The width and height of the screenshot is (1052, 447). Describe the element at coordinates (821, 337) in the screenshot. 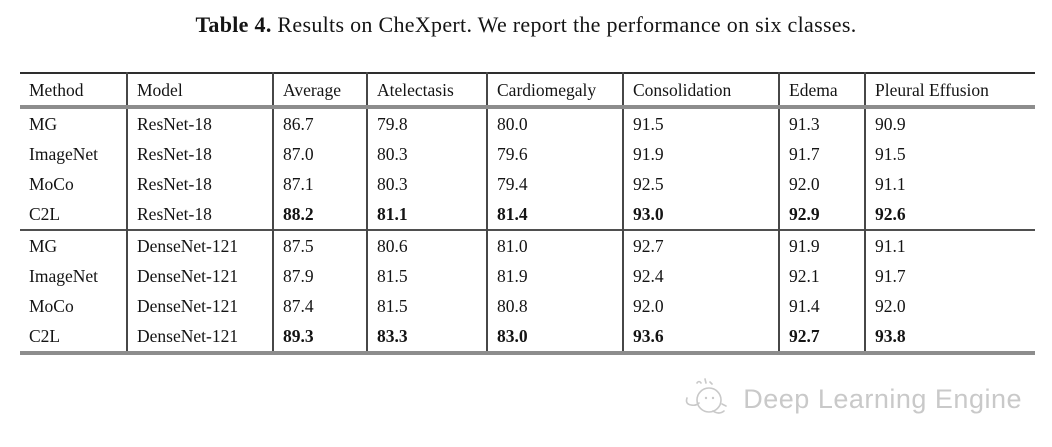

I see `cell-edema: 92.7` at that location.